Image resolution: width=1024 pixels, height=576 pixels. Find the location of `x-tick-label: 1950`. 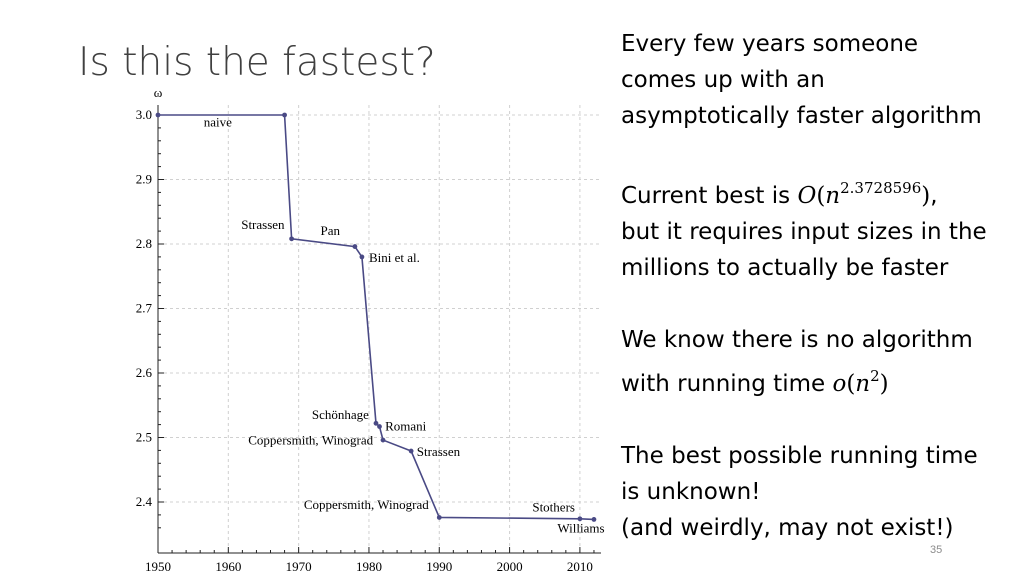

x-tick-label: 1950 is located at coordinates (158, 566).